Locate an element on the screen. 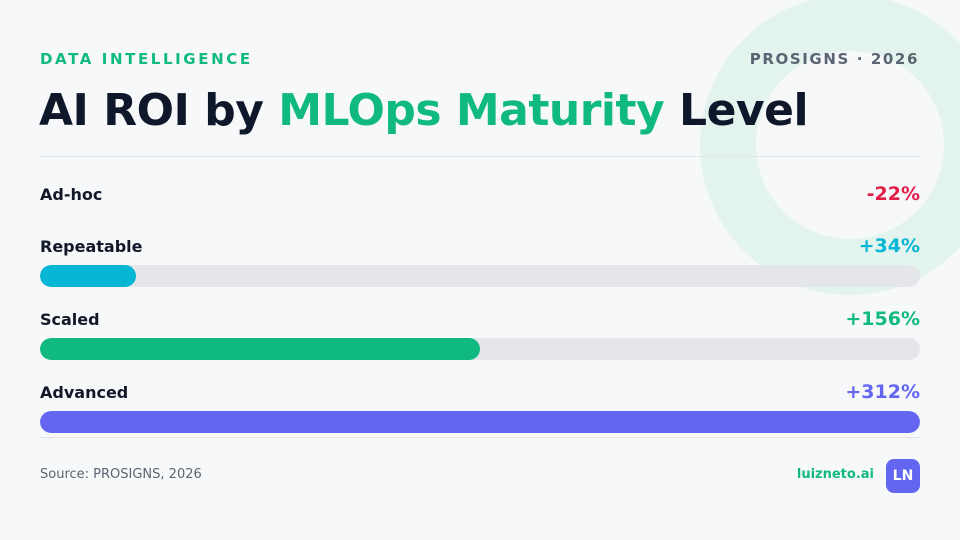 The image size is (960, 540). brand-tag: PROSIGNS · 2026 is located at coordinates (834, 59).